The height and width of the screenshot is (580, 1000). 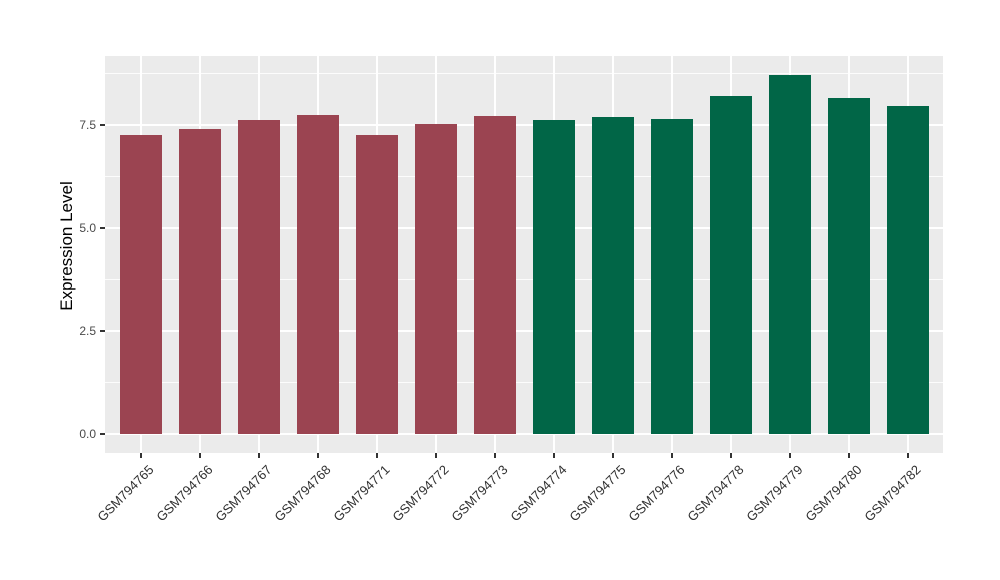 What do you see at coordinates (672, 276) in the screenshot?
I see `bar-GSM794776` at bounding box center [672, 276].